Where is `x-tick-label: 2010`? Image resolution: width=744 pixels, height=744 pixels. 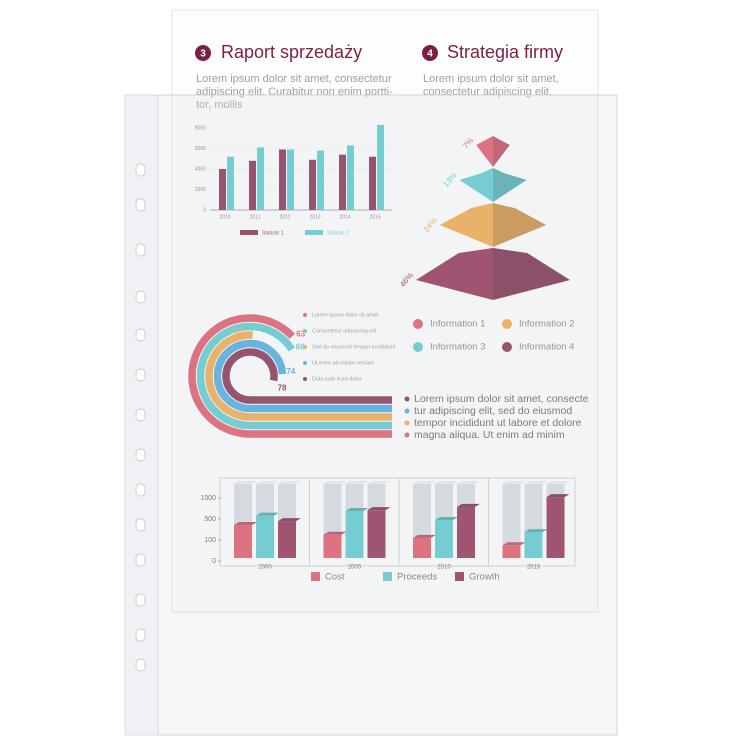
x-tick-label: 2010 is located at coordinates (444, 568).